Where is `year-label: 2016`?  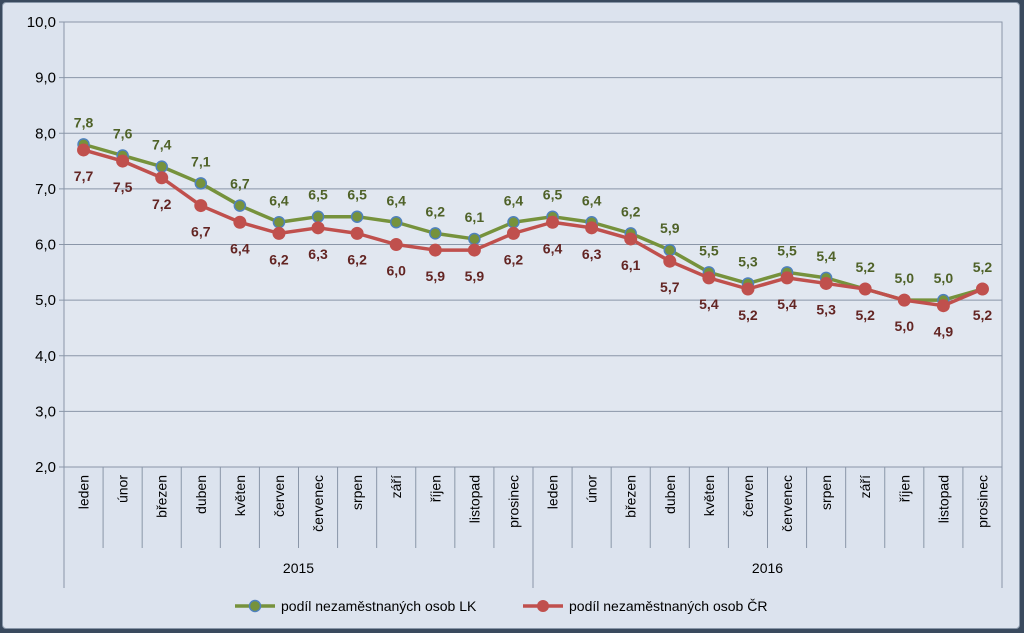
year-label: 2016 is located at coordinates (767, 568).